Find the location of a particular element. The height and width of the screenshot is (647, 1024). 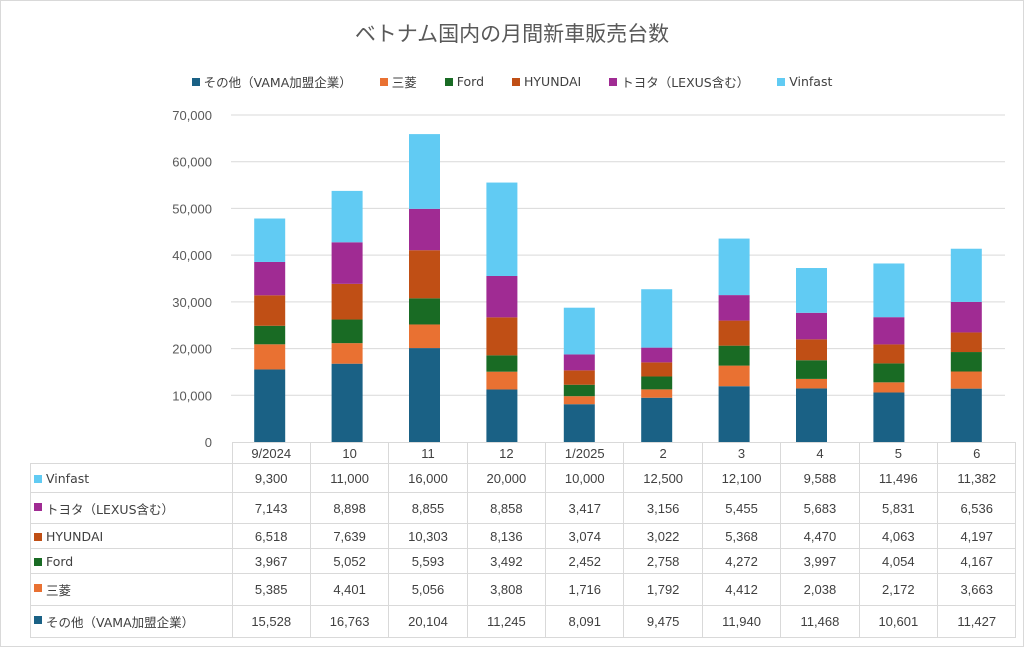

category-label: 6 is located at coordinates (977, 453).